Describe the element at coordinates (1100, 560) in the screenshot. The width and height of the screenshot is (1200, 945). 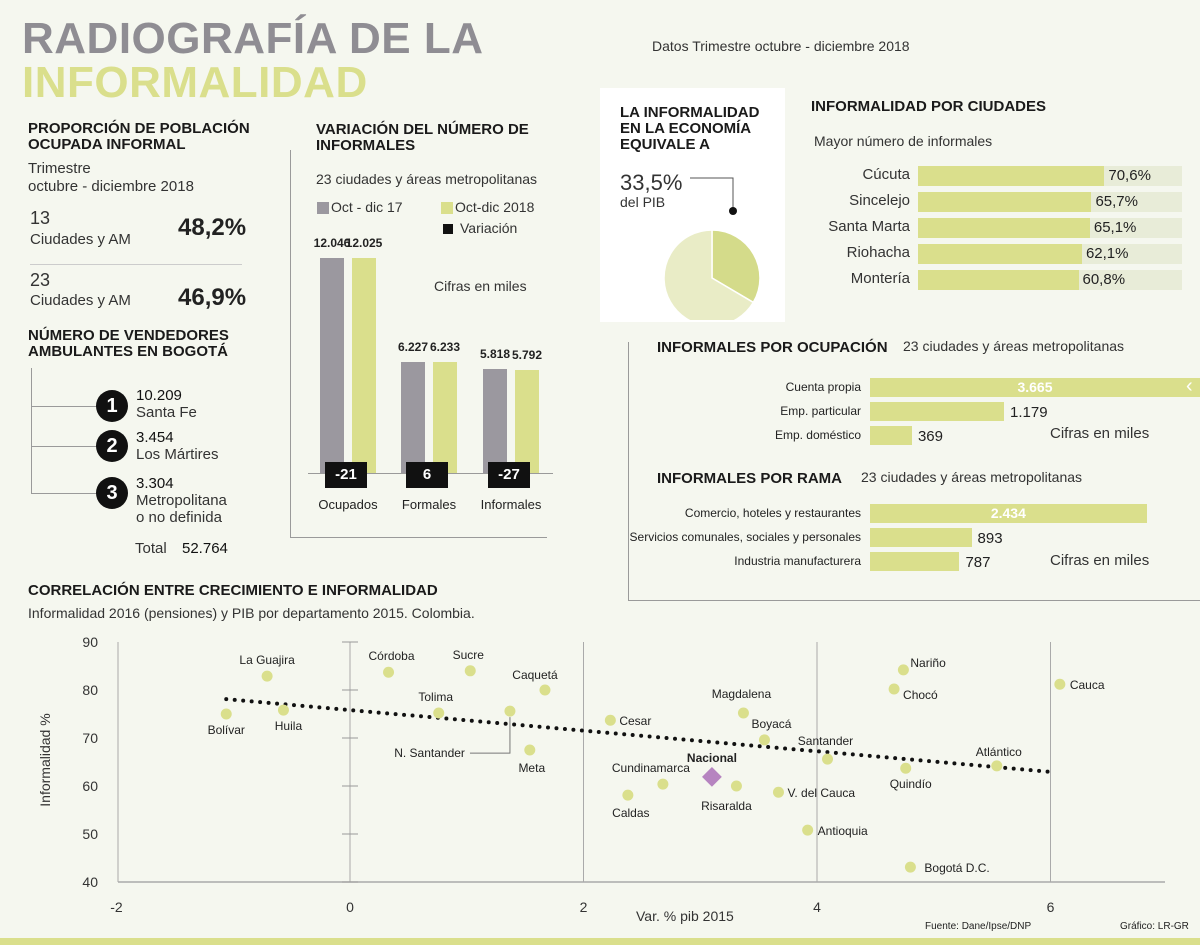
I see `rama-note: Cifras en miles` at that location.